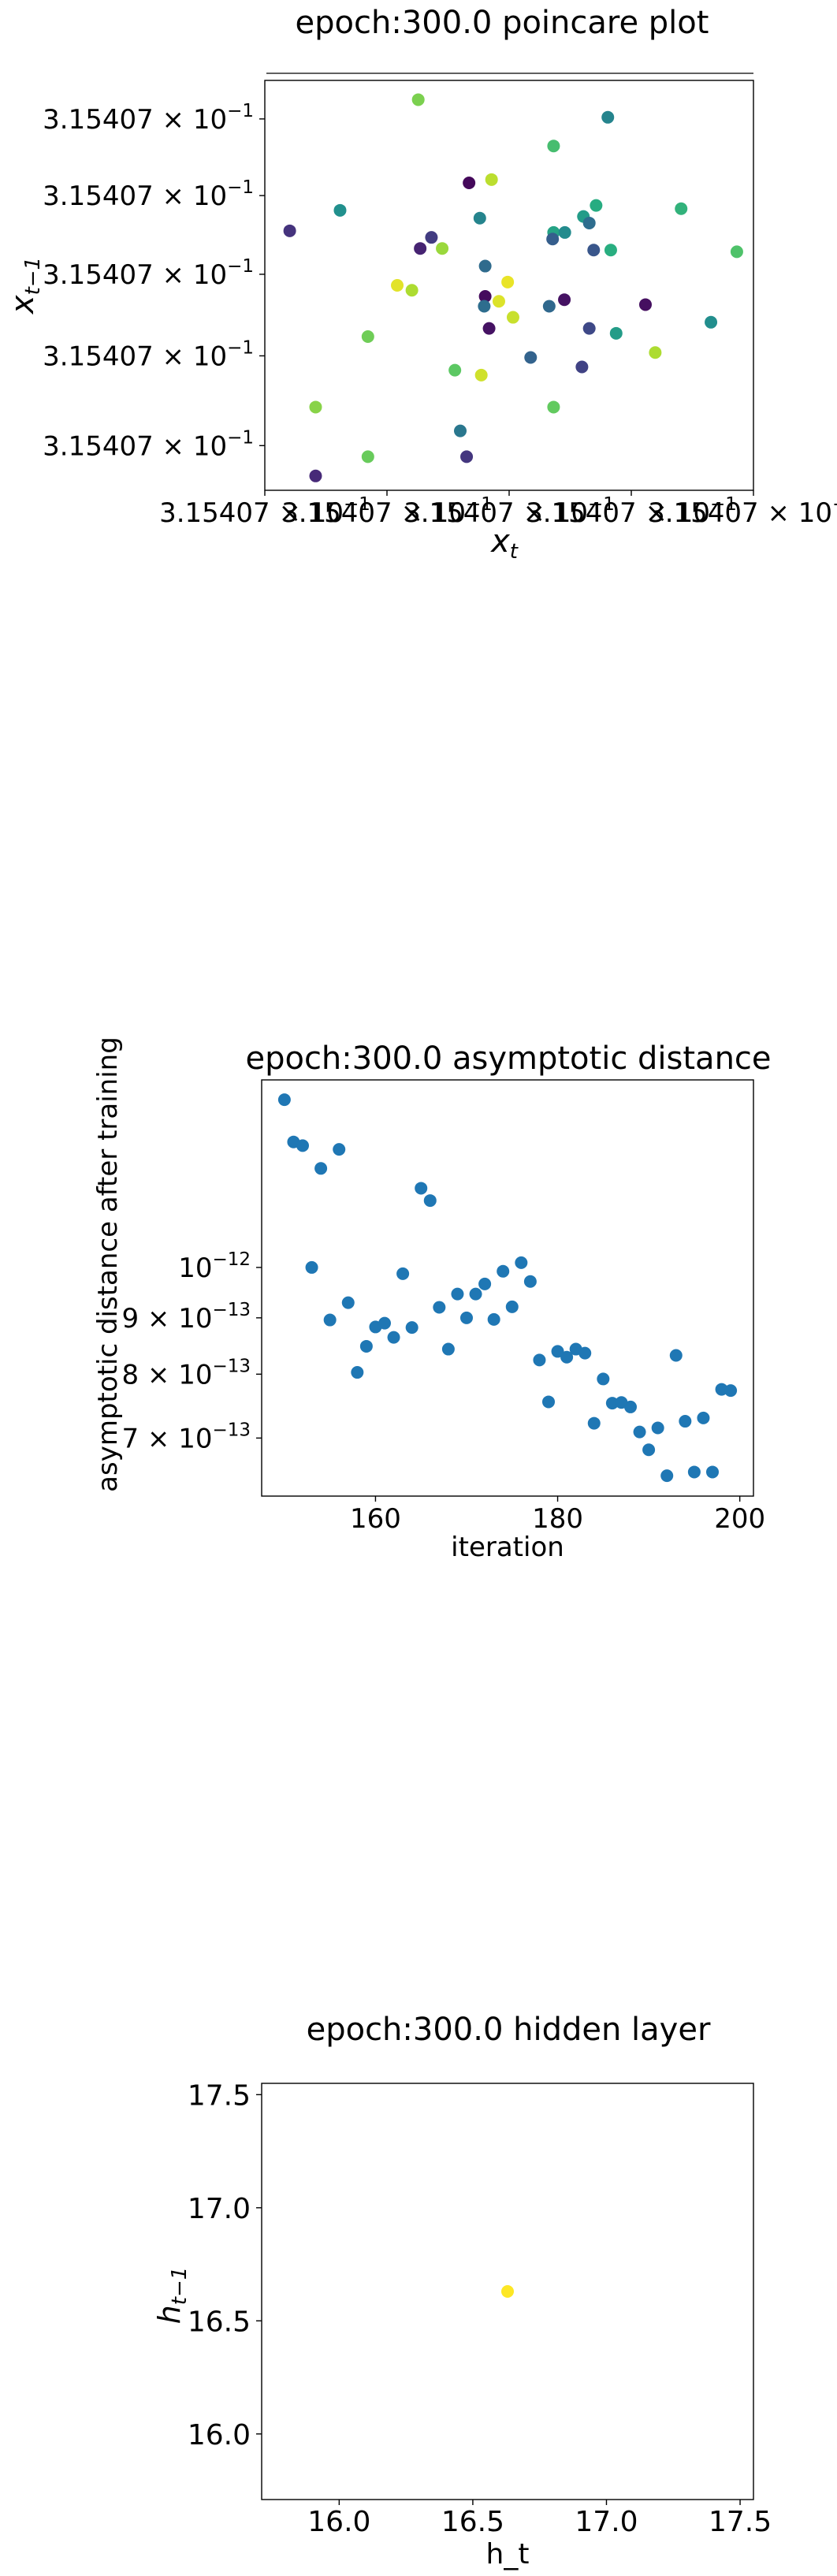 This screenshot has height=2576, width=837. What do you see at coordinates (219, 2209) in the screenshot?
I see `y-tick-label: 17.0` at bounding box center [219, 2209].